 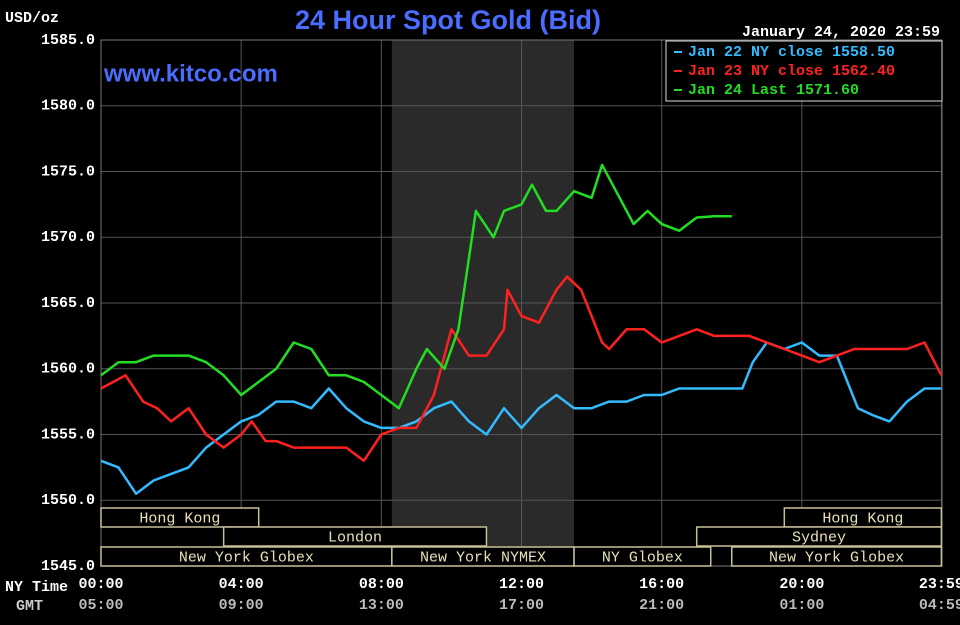 What do you see at coordinates (68, 303) in the screenshot?
I see `y-tick-label: 1565.0` at bounding box center [68, 303].